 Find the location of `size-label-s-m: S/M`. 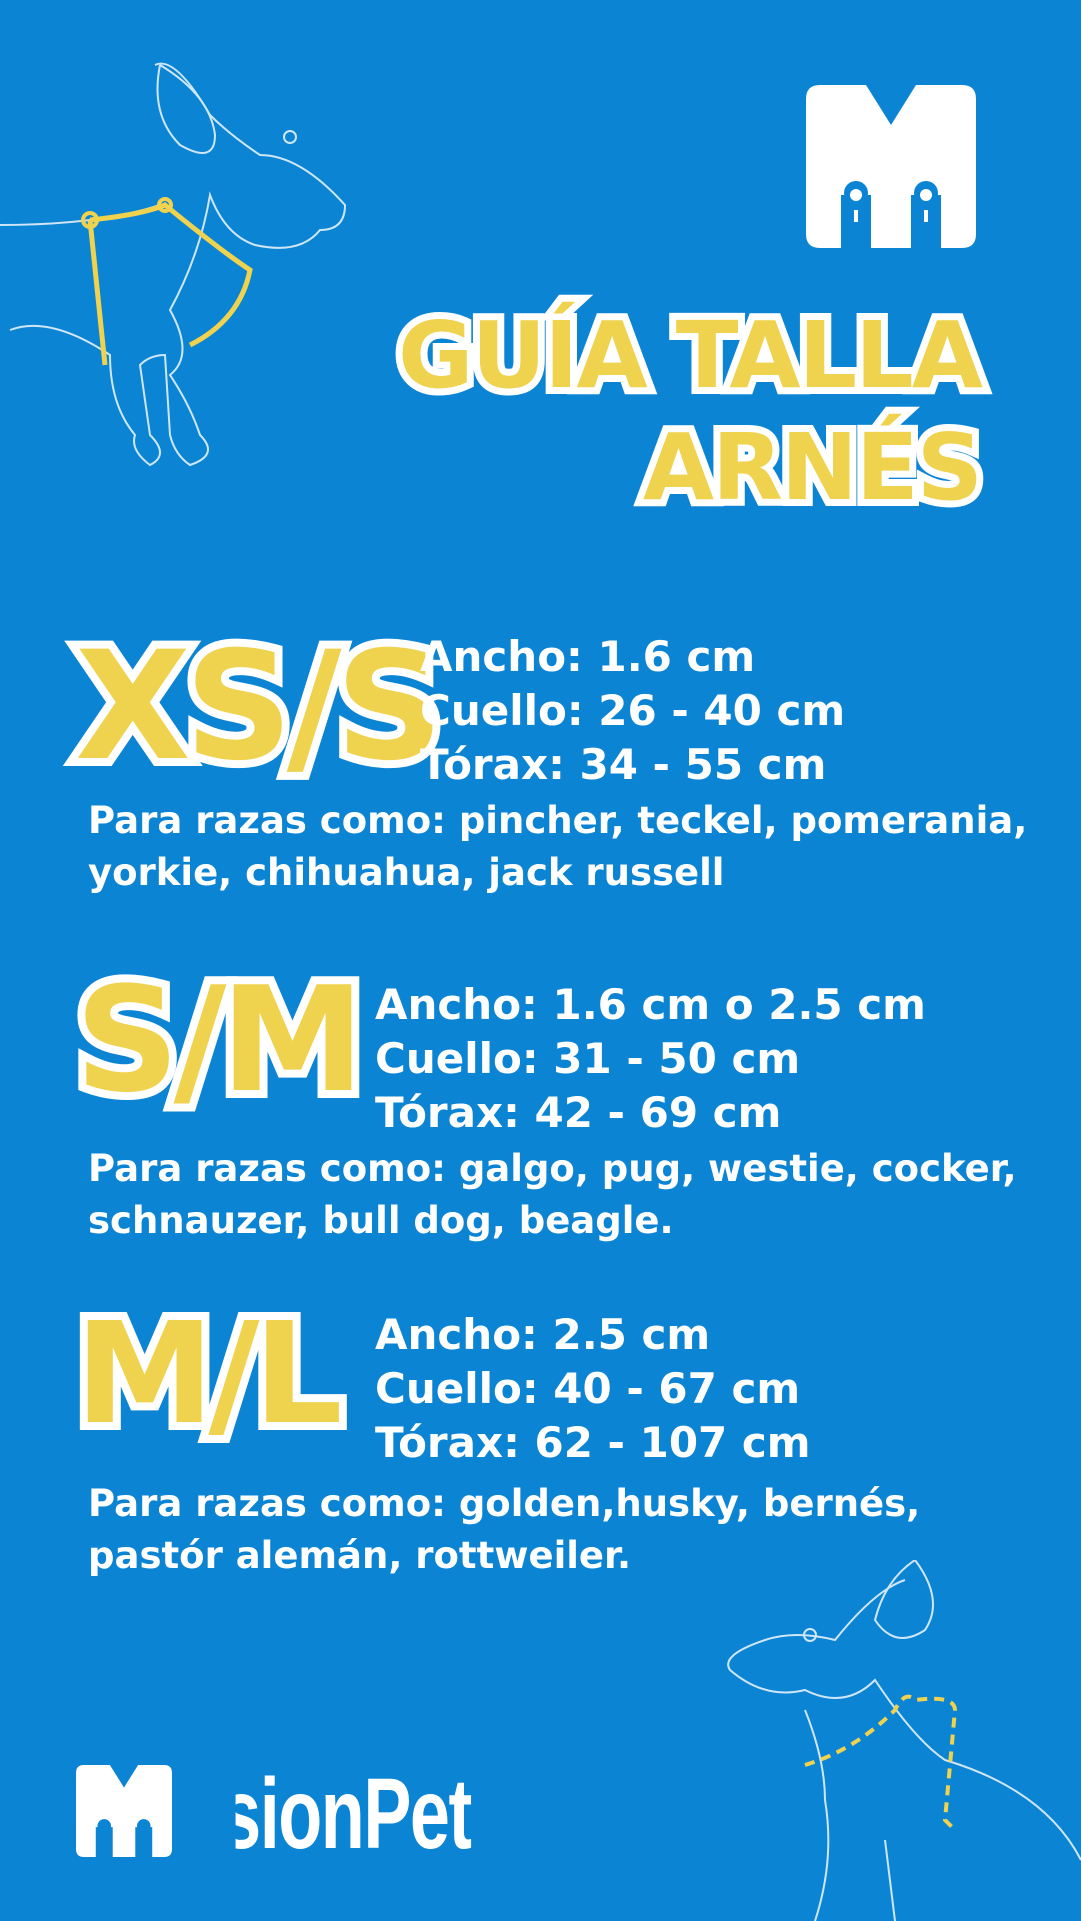

size-label-s-m: S/M is located at coordinates (220, 1040).